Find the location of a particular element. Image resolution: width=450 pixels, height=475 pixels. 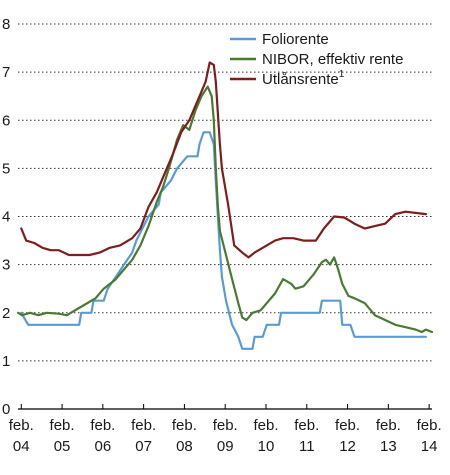

y-tick-label: 4 is located at coordinates (6, 217).